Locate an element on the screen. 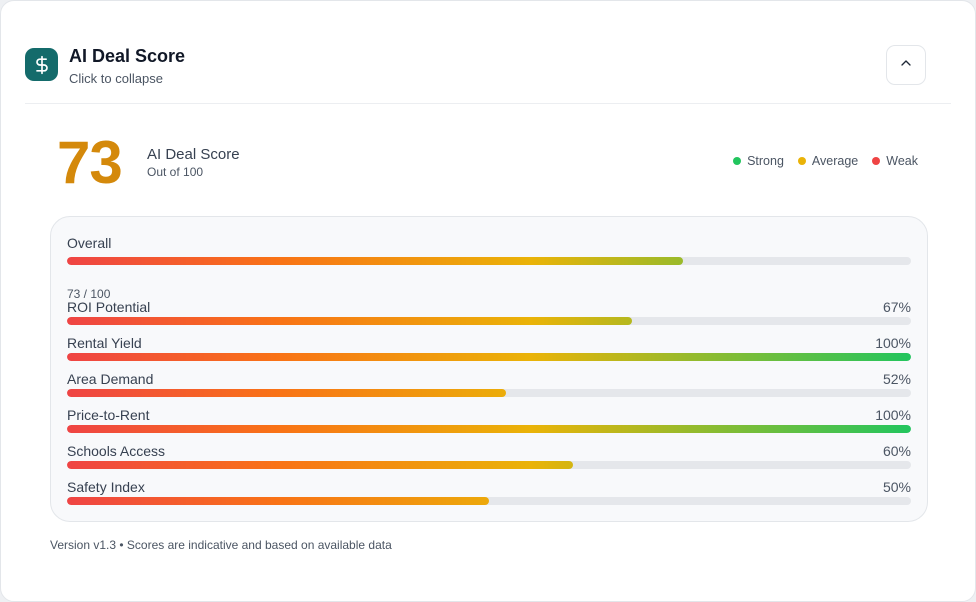  dollar-sign-icon is located at coordinates (41, 64).